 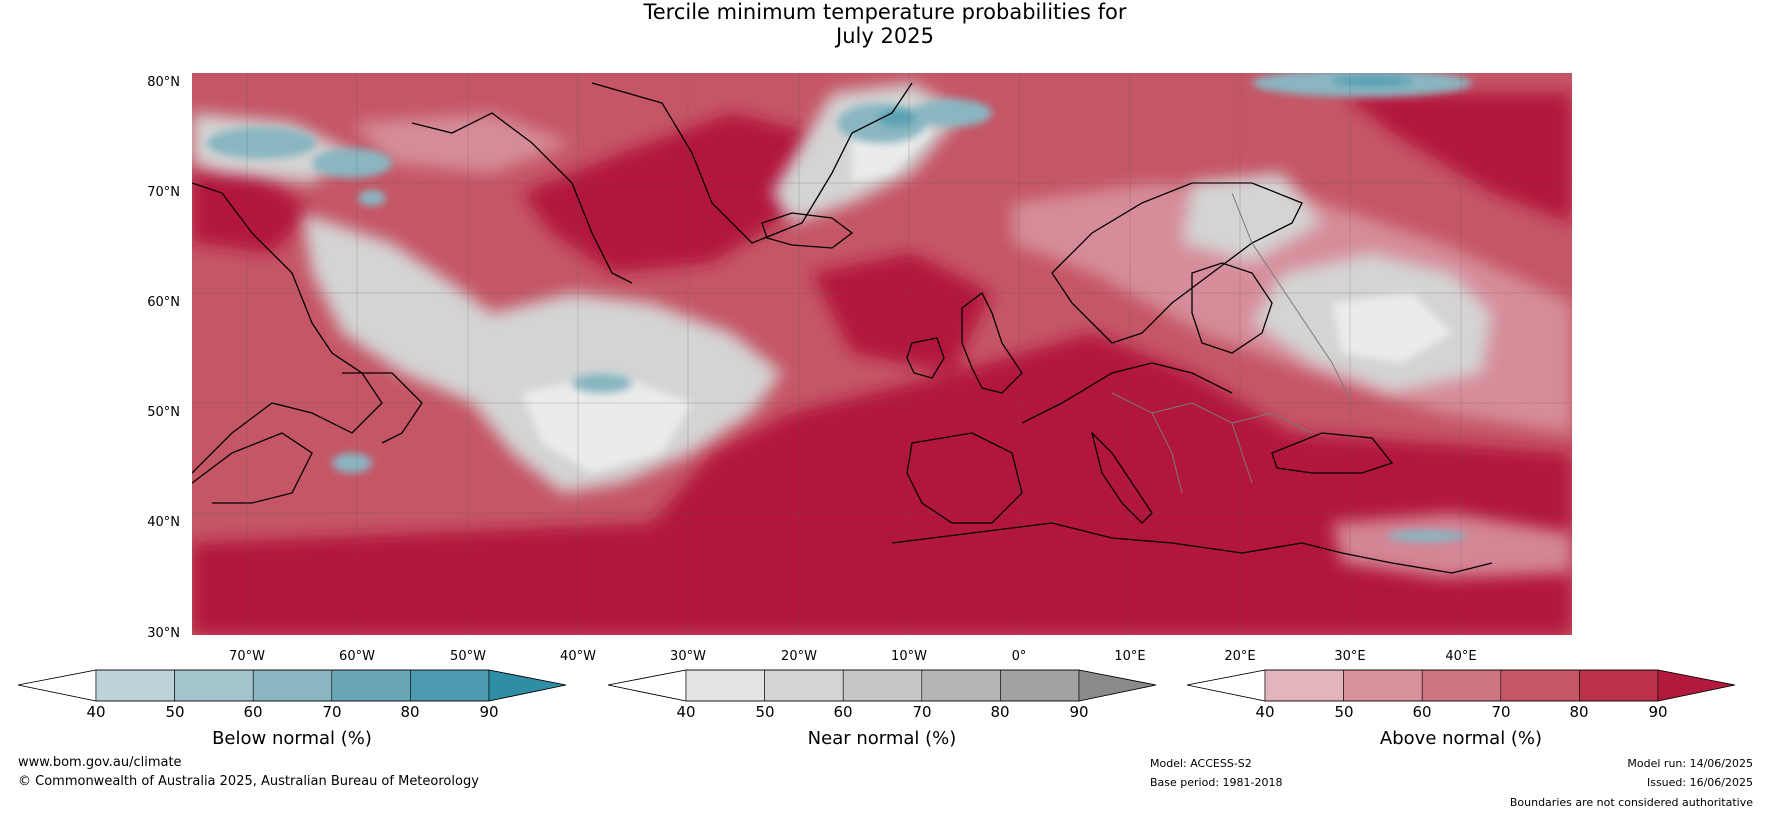 I want to click on lon-label-70w: 70°W, so click(x=247, y=656).